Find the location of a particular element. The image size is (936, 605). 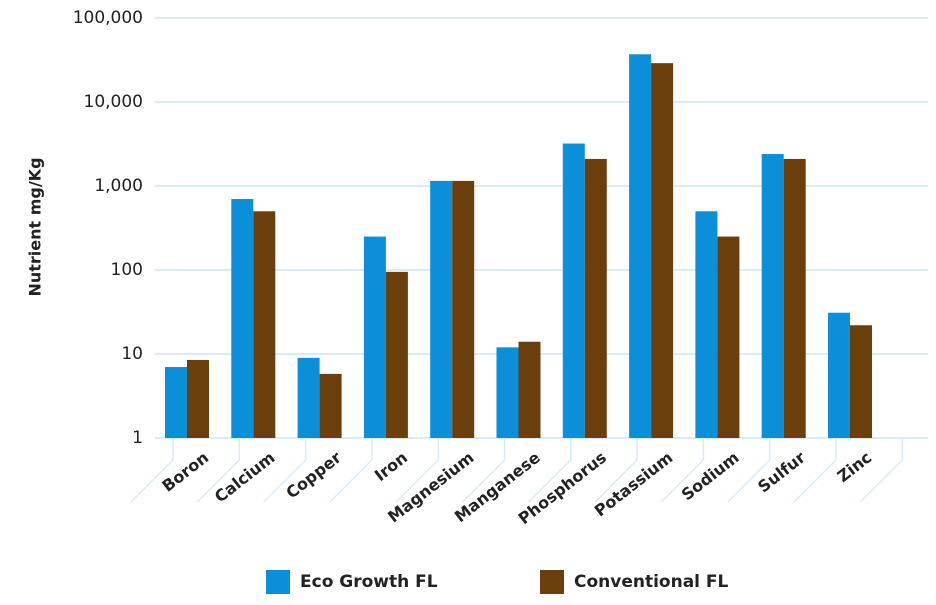

y-tick-label: 100 is located at coordinates (127, 270).